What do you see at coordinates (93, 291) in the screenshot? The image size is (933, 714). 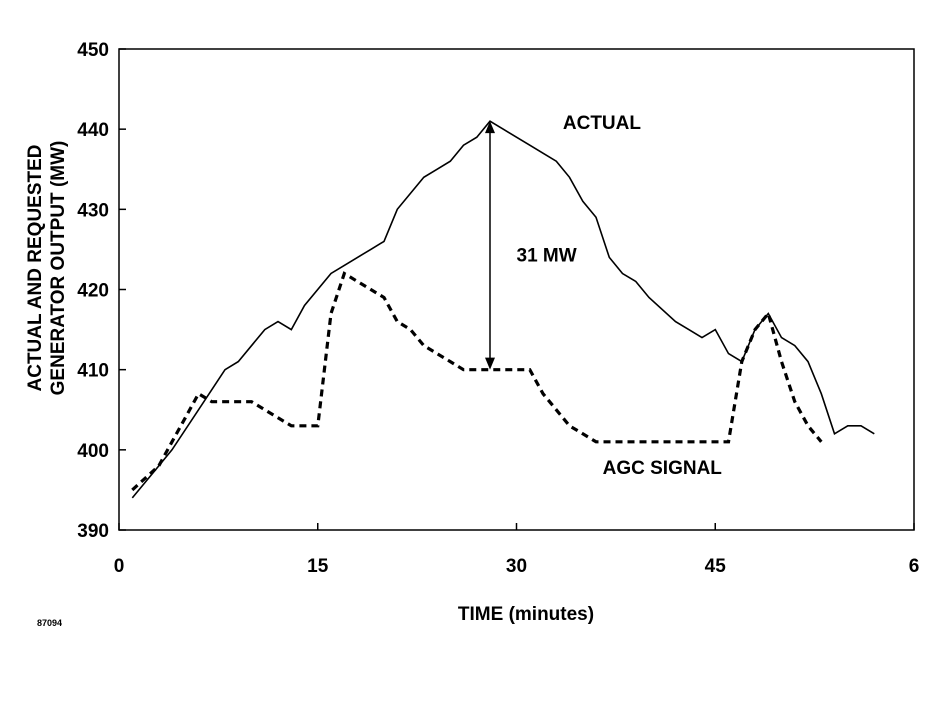 I see `y-tick-label: 420` at bounding box center [93, 291].